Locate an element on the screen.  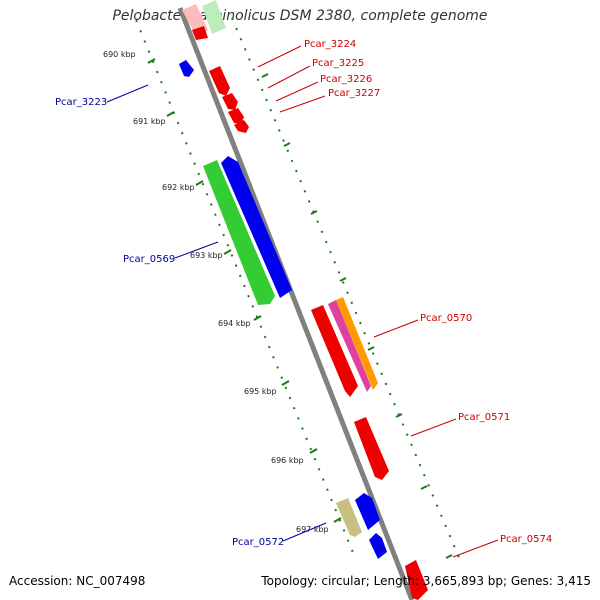
label-pcar-0574: Pcar_0574 is located at coordinates (526, 539).